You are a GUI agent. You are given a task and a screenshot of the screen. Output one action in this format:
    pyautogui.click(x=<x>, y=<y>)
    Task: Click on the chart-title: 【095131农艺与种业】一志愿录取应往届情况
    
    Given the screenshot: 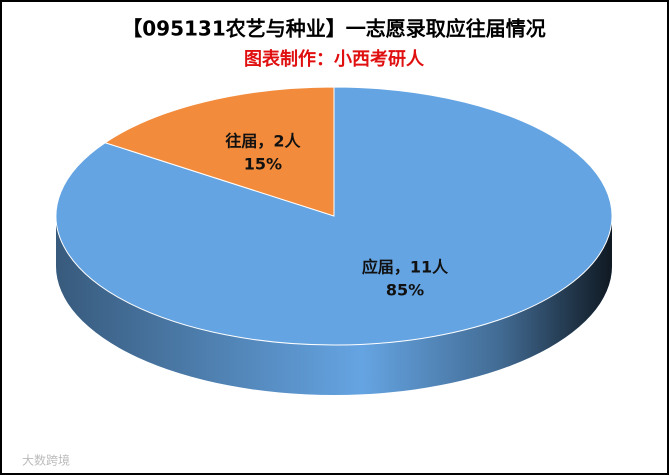 What is the action you would take?
    pyautogui.click(x=334, y=29)
    